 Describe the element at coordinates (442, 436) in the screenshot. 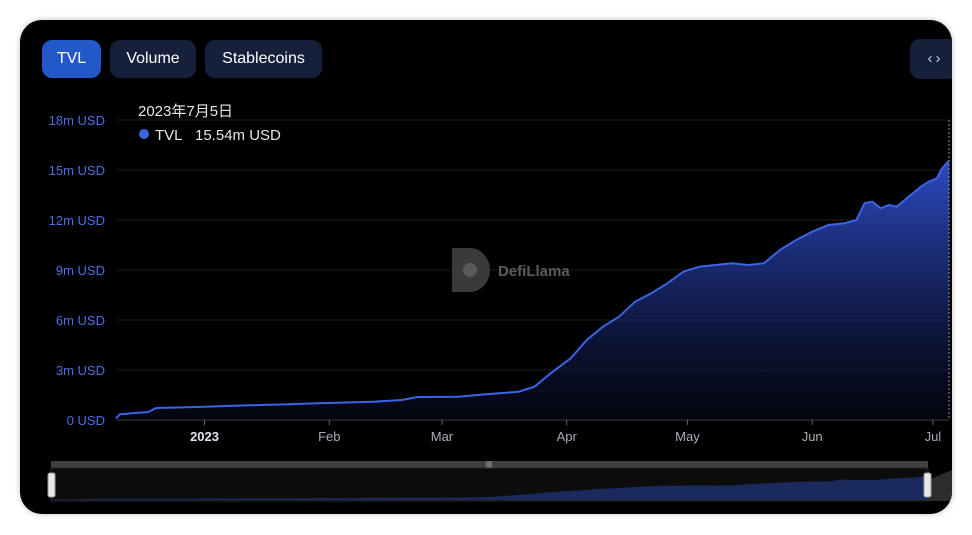

I see `x-tick-label: Mar` at that location.